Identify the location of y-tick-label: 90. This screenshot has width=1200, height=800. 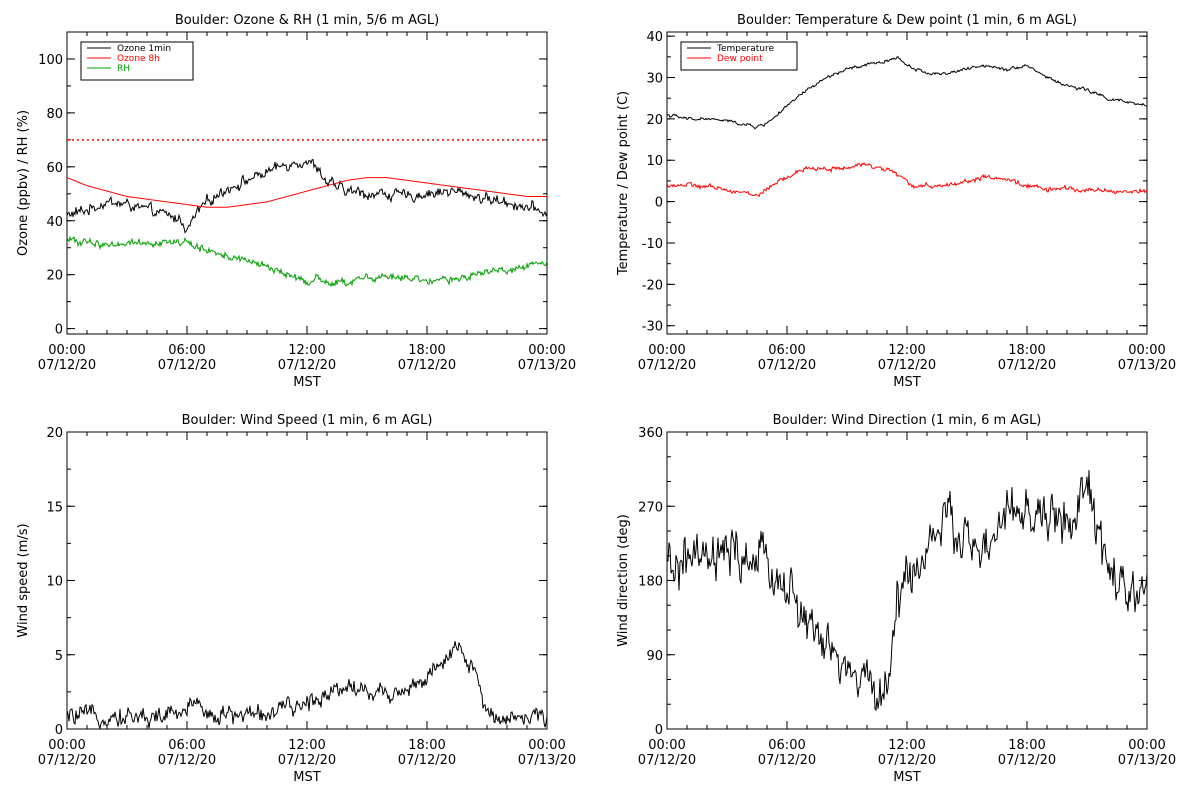
(654, 656).